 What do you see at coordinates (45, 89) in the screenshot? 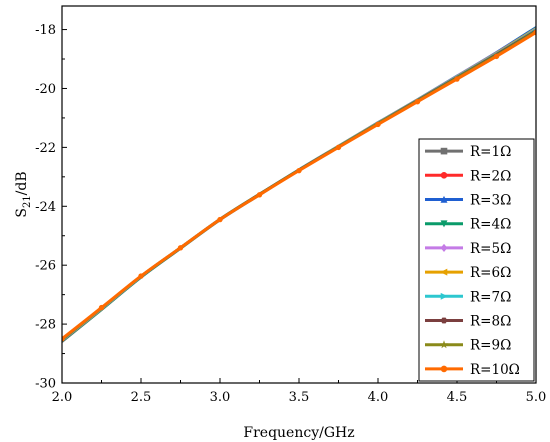
I see `y-tick-label: -20` at bounding box center [45, 89].